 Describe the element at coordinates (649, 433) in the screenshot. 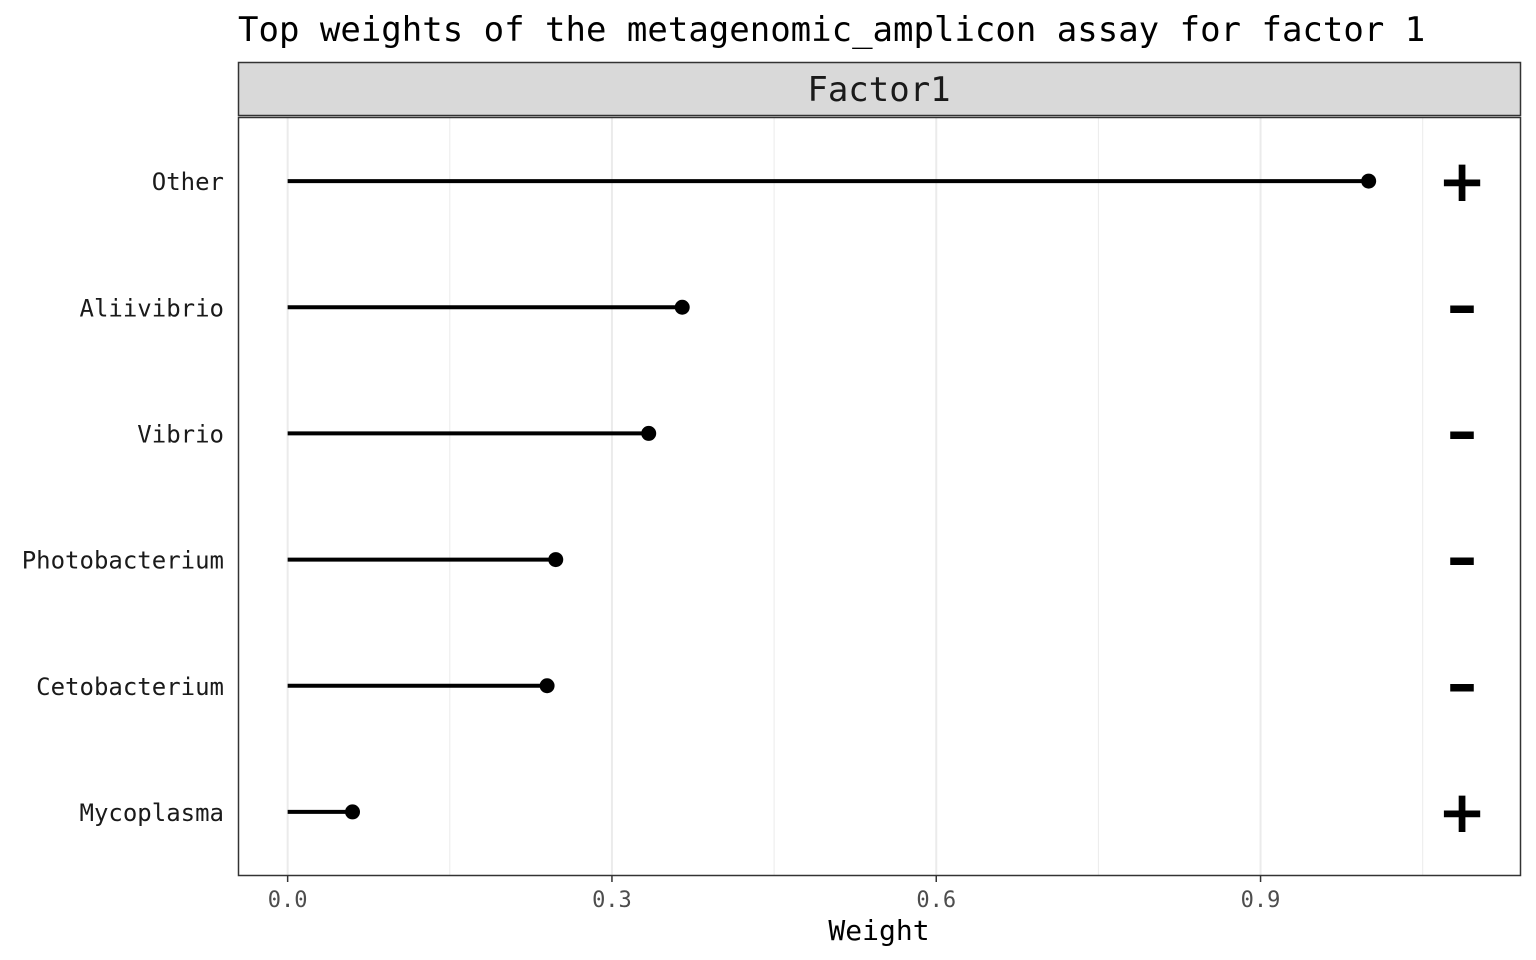

I see `point-vibrio` at that location.